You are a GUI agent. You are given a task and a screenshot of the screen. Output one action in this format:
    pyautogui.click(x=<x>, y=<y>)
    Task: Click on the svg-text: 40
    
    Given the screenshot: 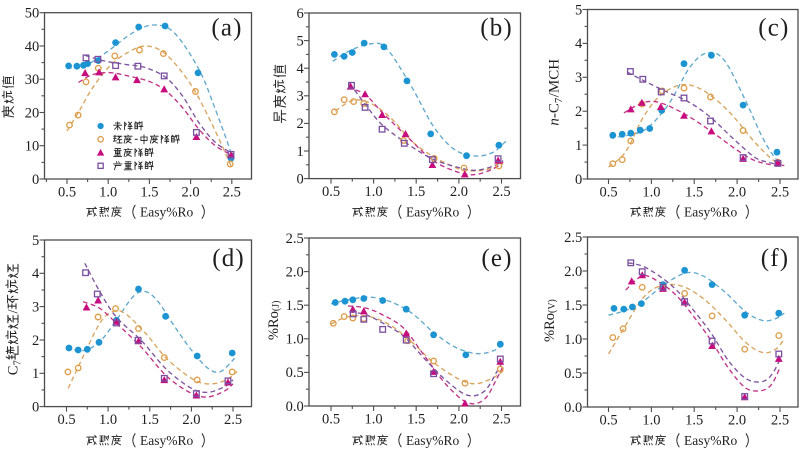 What is the action you would take?
    pyautogui.click(x=32, y=47)
    